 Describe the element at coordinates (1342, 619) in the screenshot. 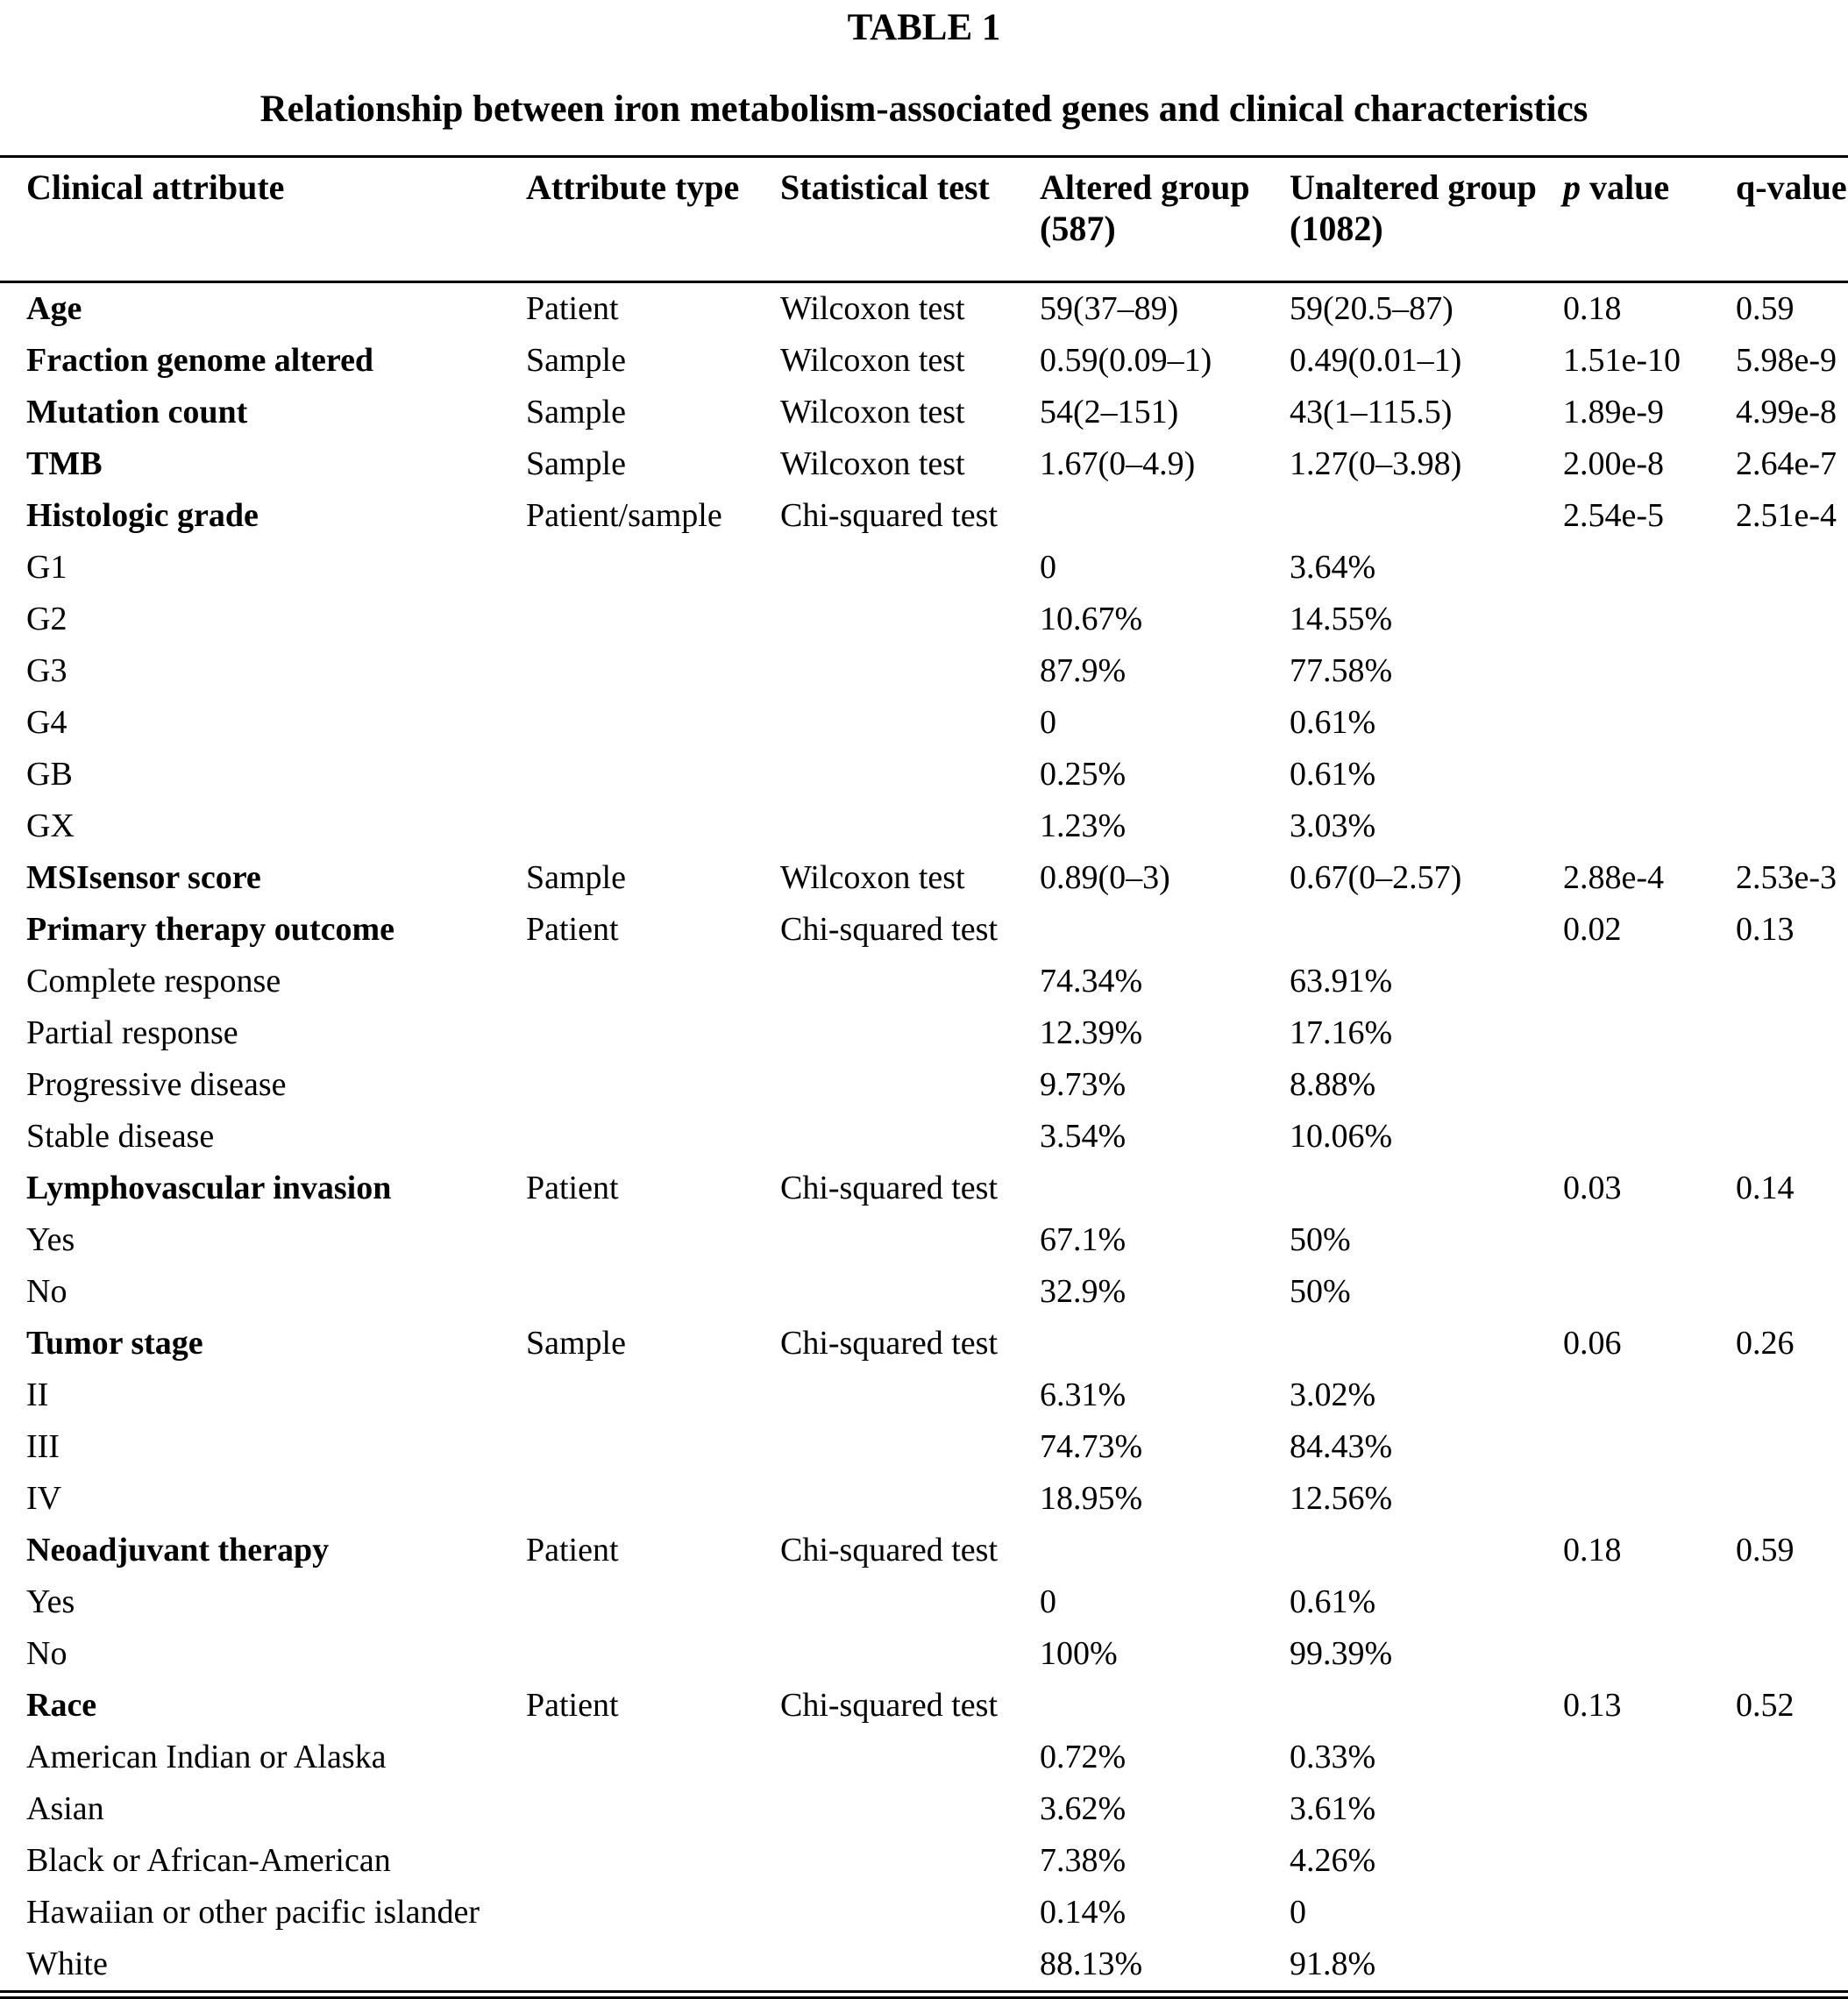

I see `cell-unaltered-group: 14.55%` at that location.